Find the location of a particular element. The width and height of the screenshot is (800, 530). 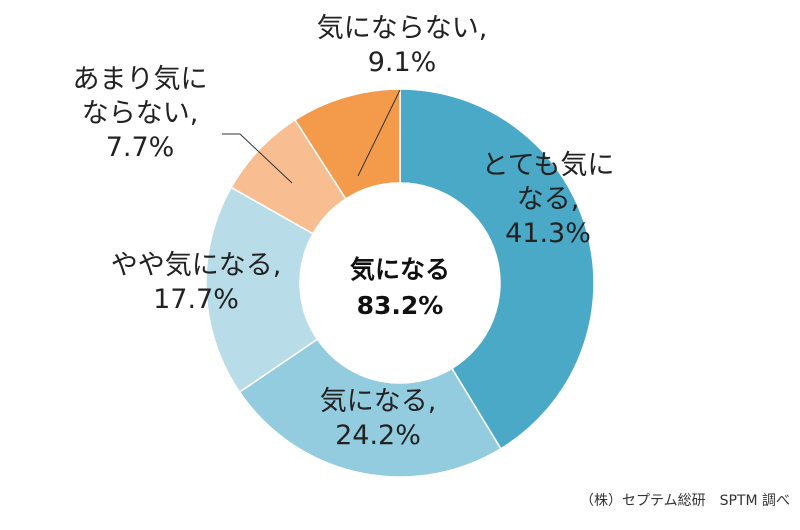

slice-2-label-line-1: 気になる, is located at coordinates (378, 401).